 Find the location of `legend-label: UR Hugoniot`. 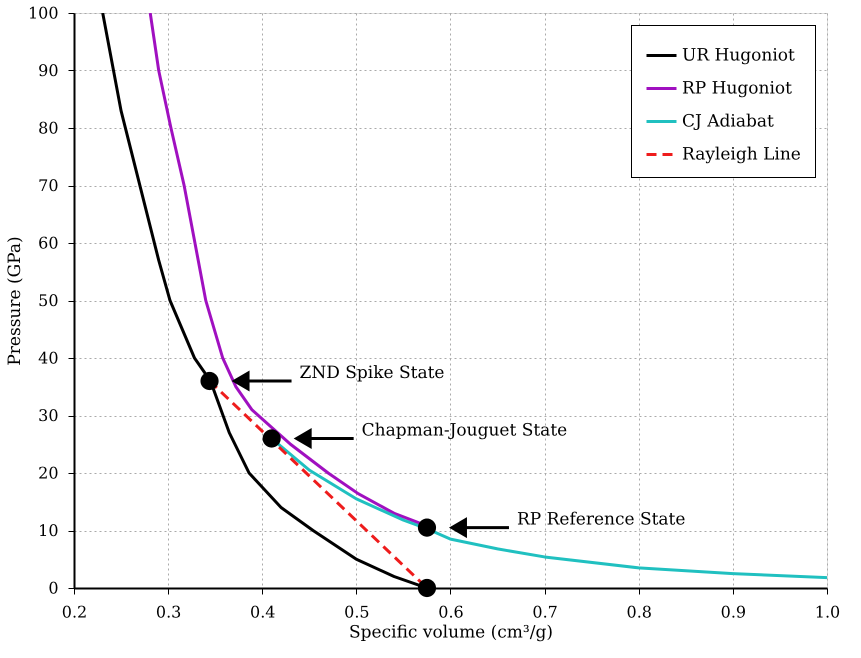

legend-label: UR Hugoniot is located at coordinates (739, 56).